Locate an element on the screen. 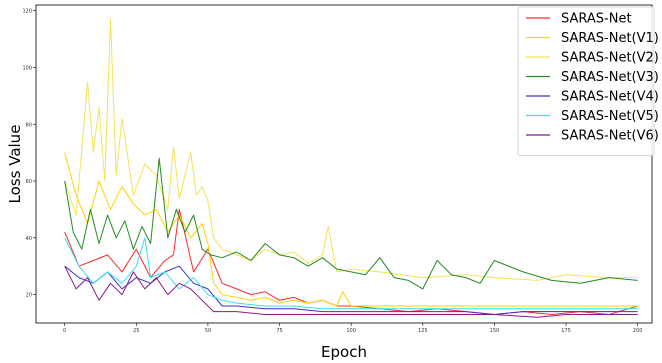 This screenshot has width=662, height=363. legend-box is located at coordinates (586, 81).